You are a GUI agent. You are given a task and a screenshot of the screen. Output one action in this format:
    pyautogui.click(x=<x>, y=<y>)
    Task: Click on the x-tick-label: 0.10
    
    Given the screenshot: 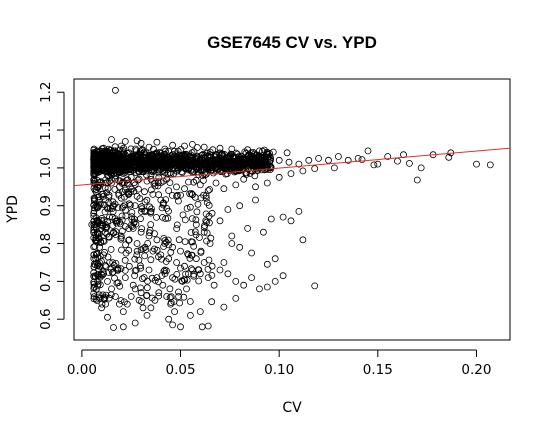 What is the action you would take?
    pyautogui.click(x=279, y=370)
    